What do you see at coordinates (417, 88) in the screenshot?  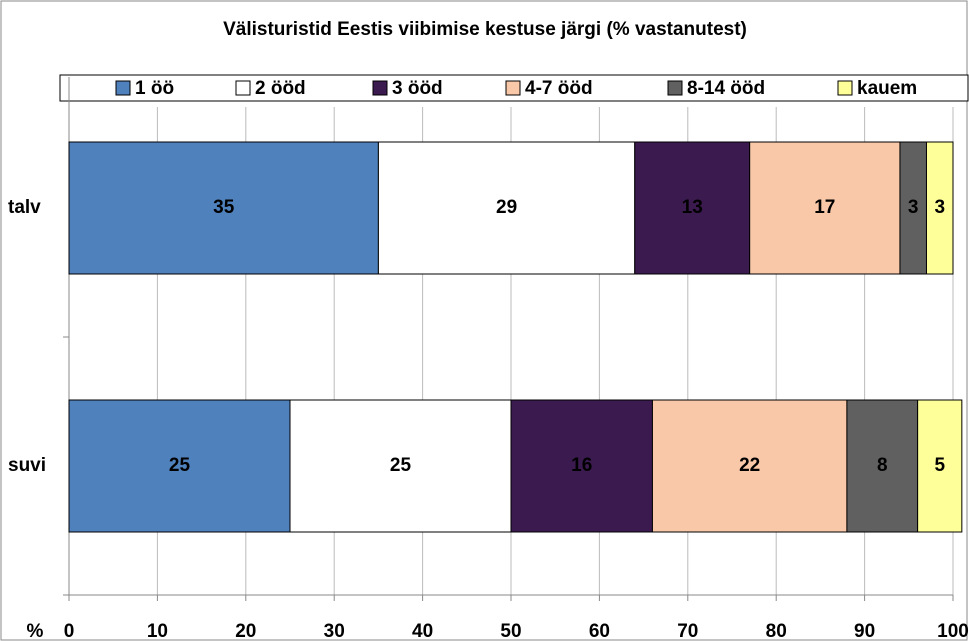 I see `legend-label: 3 ööd` at bounding box center [417, 88].